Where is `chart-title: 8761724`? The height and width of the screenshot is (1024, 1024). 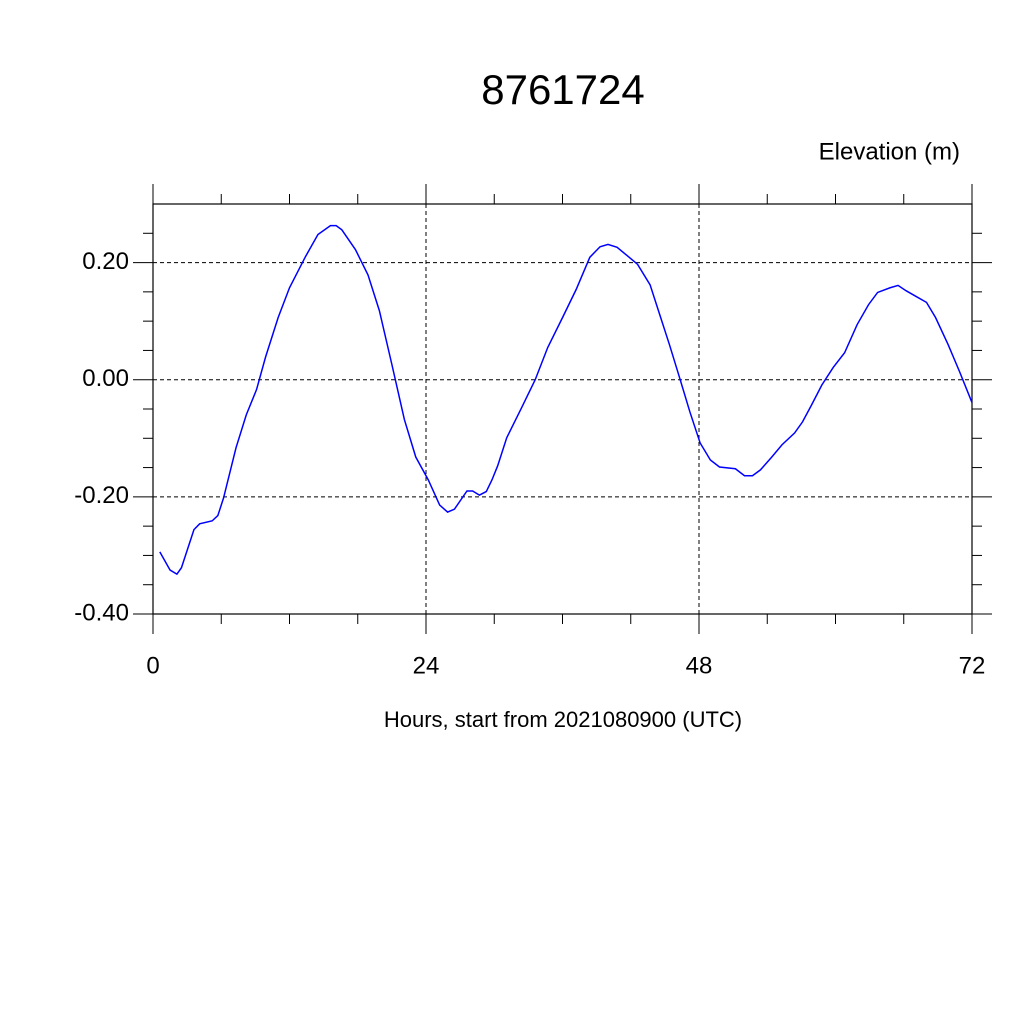 chart-title: 8761724 is located at coordinates (563, 89).